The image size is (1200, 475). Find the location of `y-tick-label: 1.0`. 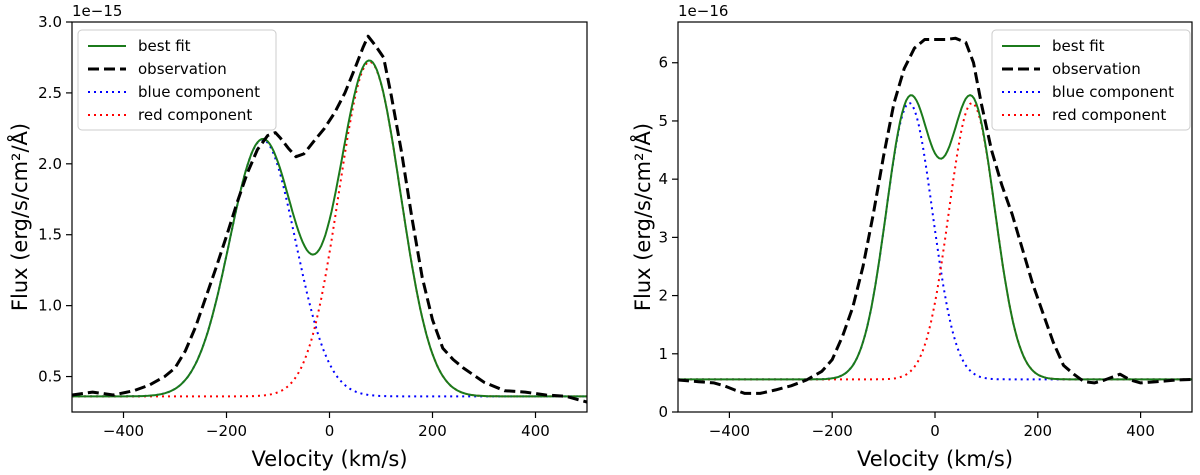

y-tick-label: 1.0 is located at coordinates (50, 306).